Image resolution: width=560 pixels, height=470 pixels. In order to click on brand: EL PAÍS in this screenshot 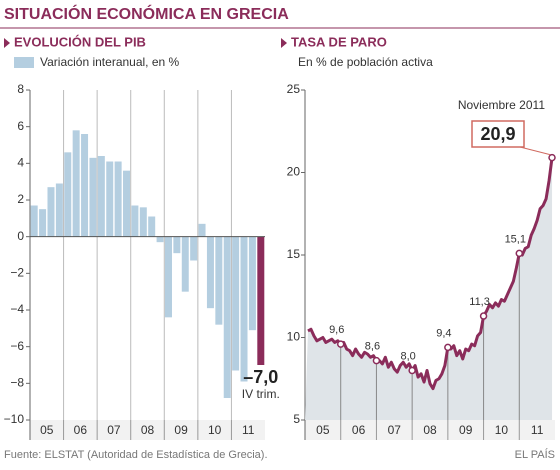, I will do `click(535, 454)`.